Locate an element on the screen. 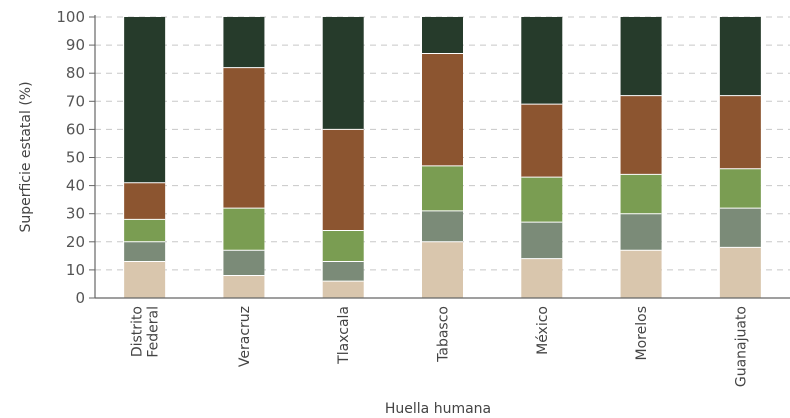 The image size is (790, 418). y-tick-label: 100 is located at coordinates (70, 17).